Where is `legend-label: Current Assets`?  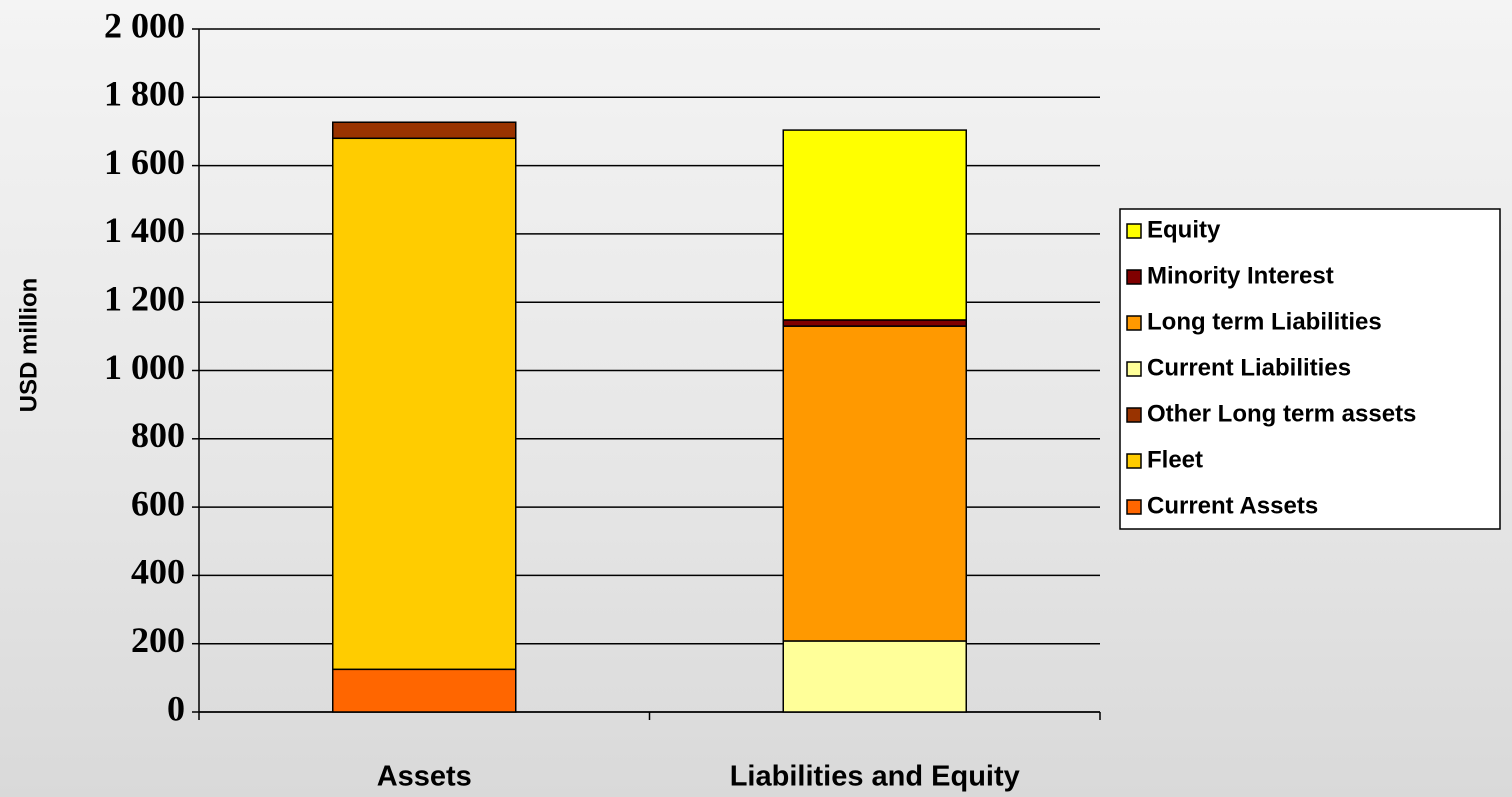
legend-label: Current Assets is located at coordinates (1232, 505).